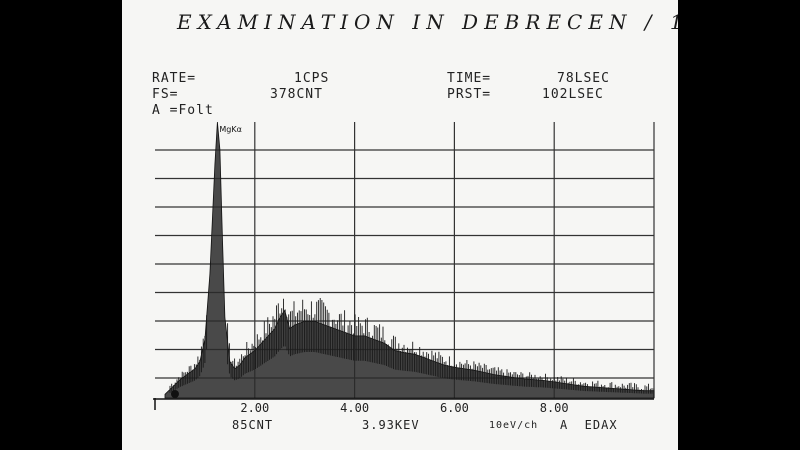 This screenshot has width=800, height=450. What do you see at coordinates (391, 425) in the screenshot?
I see `cursor-energy: 3.93KEV` at bounding box center [391, 425].